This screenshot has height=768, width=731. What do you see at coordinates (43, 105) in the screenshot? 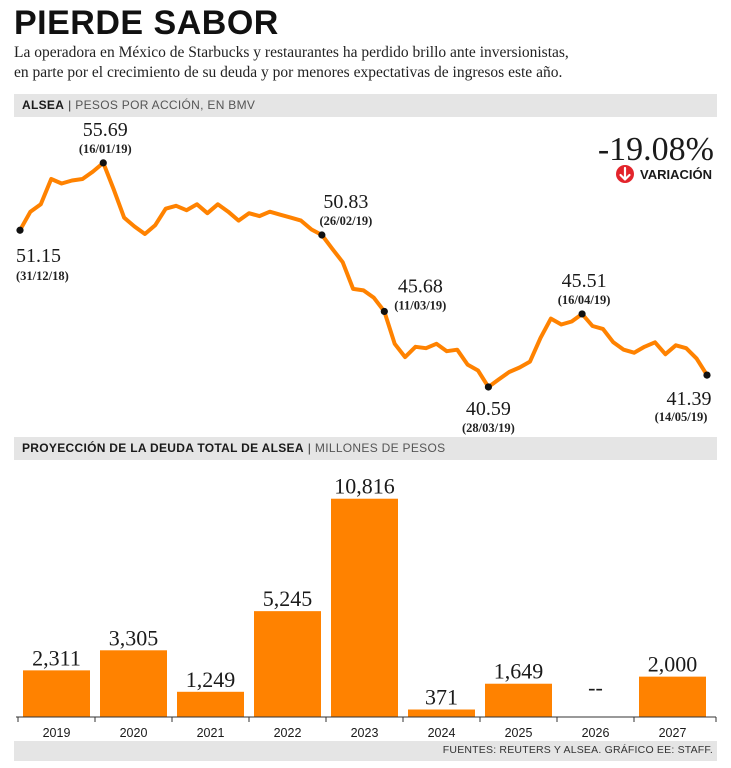
I see `line-section-label: ALSEA` at bounding box center [43, 105].